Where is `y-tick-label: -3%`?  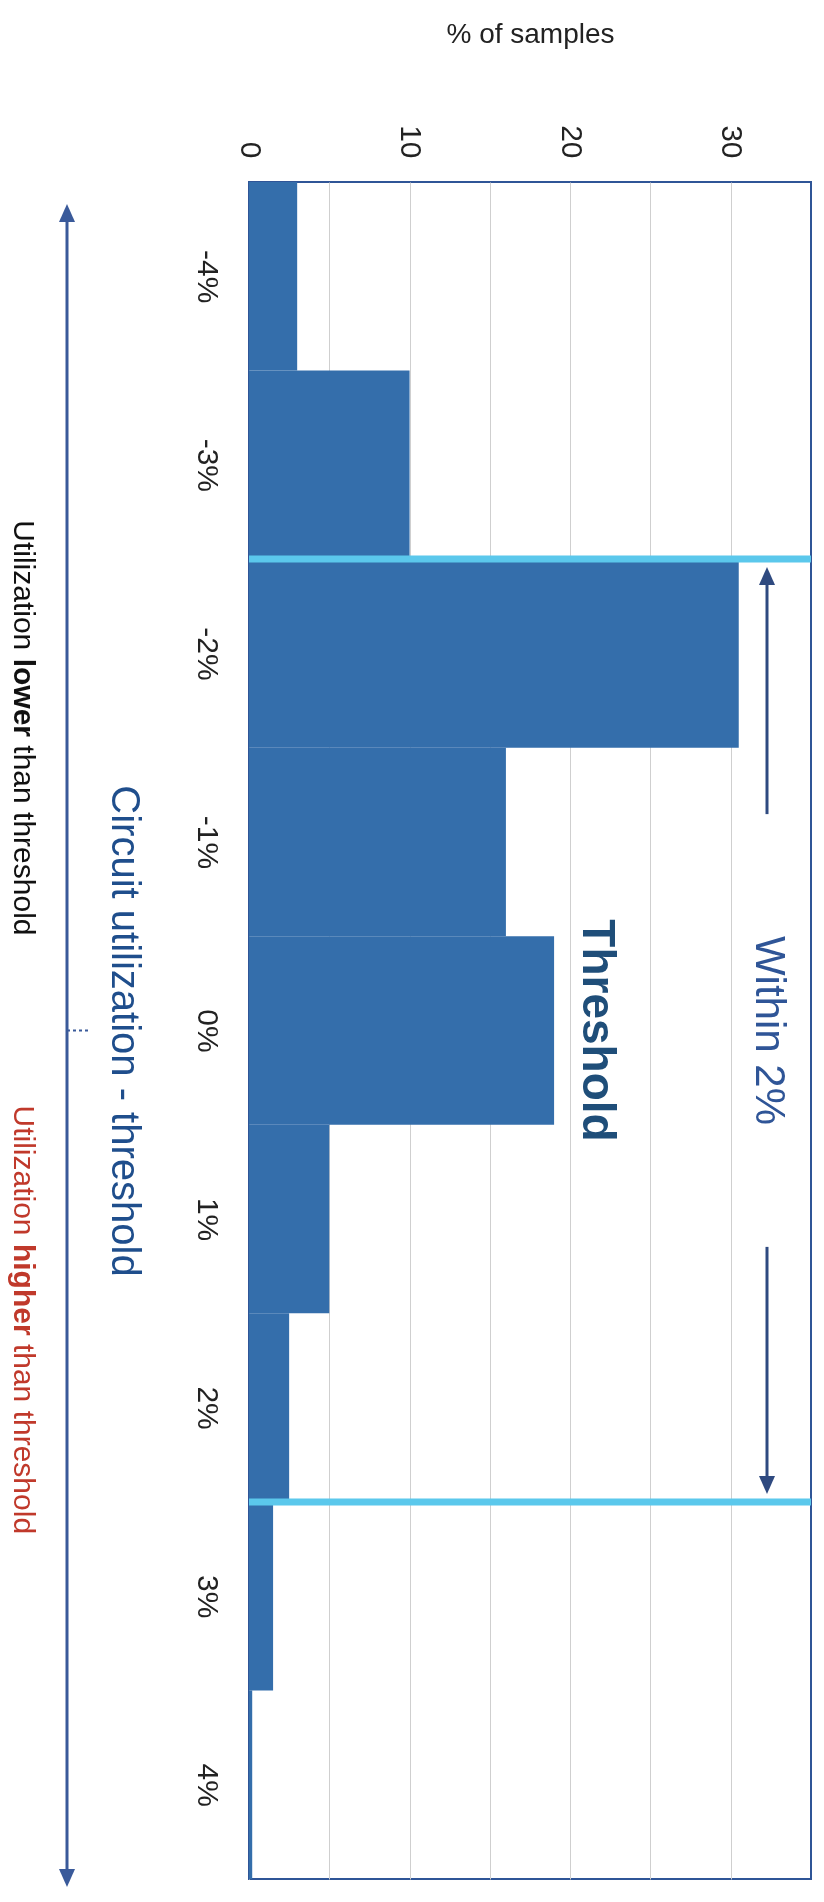 y-tick-label: -3% is located at coordinates (208, 465).